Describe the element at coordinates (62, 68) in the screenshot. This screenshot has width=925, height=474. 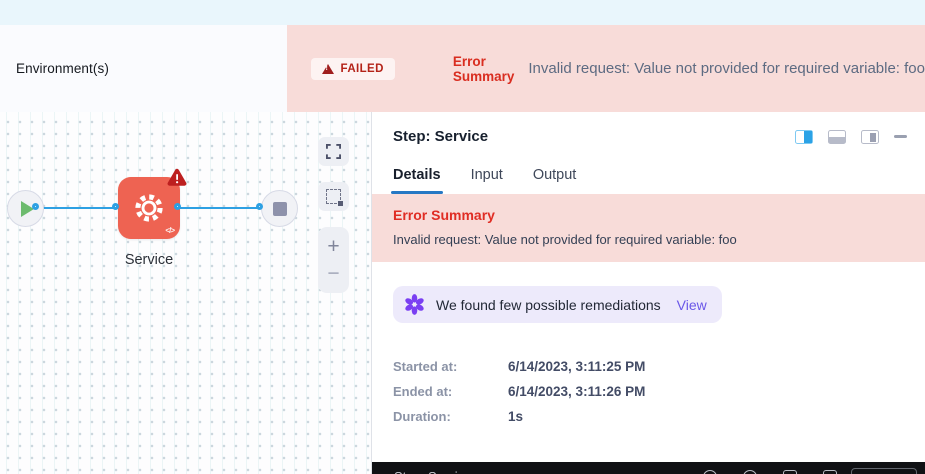
I see `environments-label: Environment(s)` at that location.